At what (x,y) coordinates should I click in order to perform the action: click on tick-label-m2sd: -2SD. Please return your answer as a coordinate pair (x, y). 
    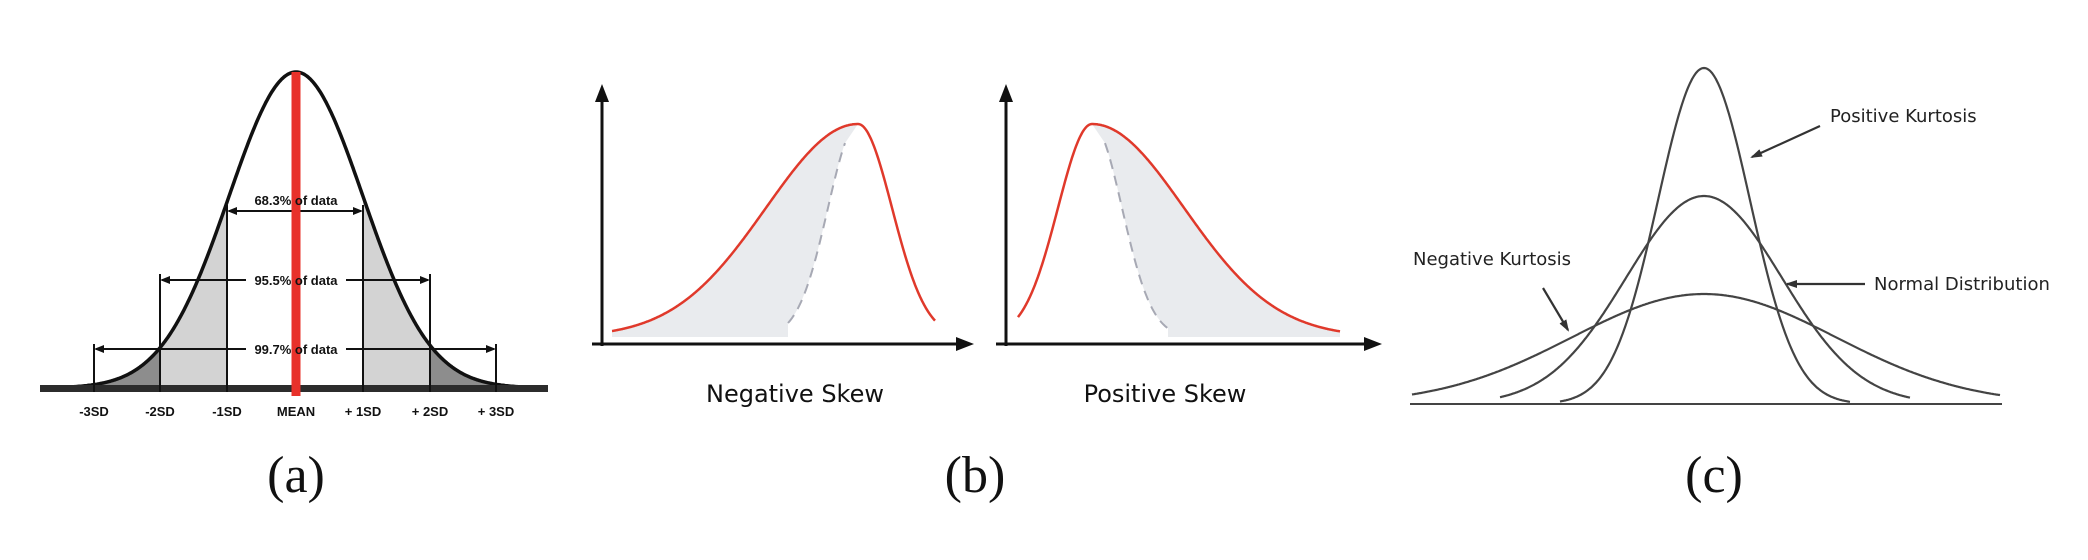
    Looking at the image, I should click on (160, 411).